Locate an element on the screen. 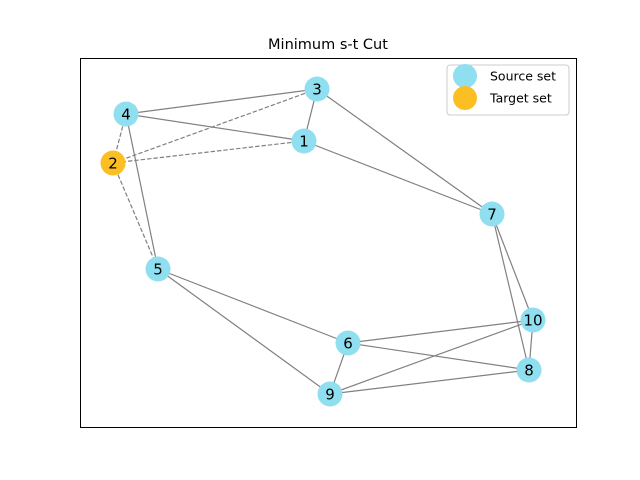 Image resolution: width=640 pixels, height=480 pixels. legend-box is located at coordinates (508, 90).